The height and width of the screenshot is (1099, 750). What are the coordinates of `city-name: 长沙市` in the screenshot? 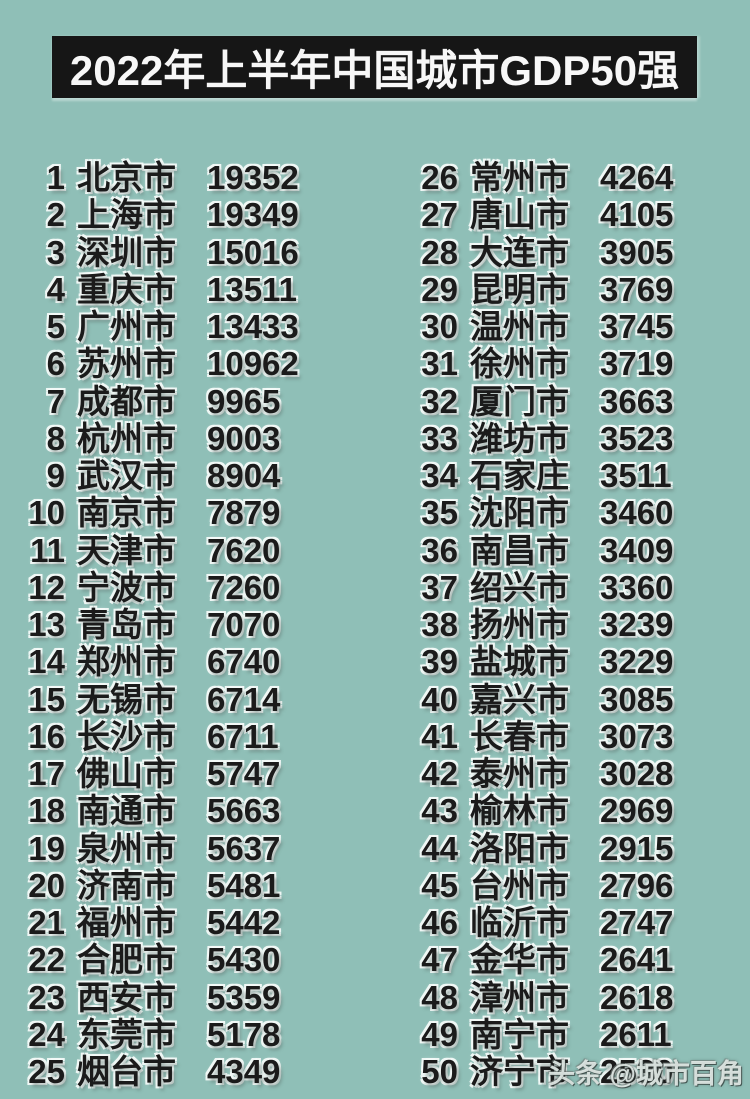 It's located at (126, 736).